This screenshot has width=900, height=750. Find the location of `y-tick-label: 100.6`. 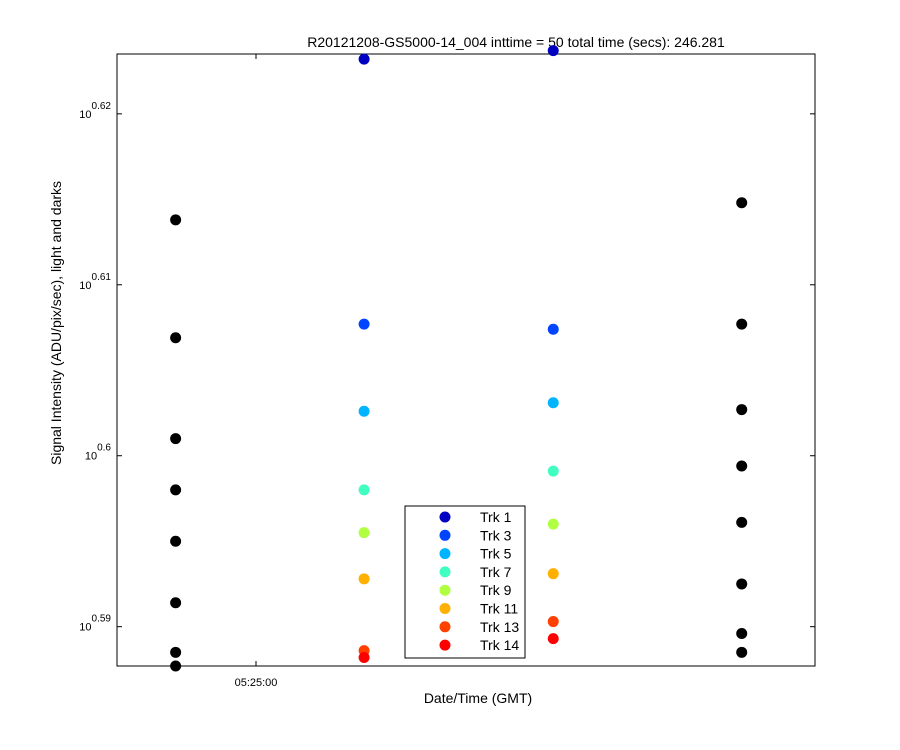

y-tick-label: 100.6 is located at coordinates (98, 453).